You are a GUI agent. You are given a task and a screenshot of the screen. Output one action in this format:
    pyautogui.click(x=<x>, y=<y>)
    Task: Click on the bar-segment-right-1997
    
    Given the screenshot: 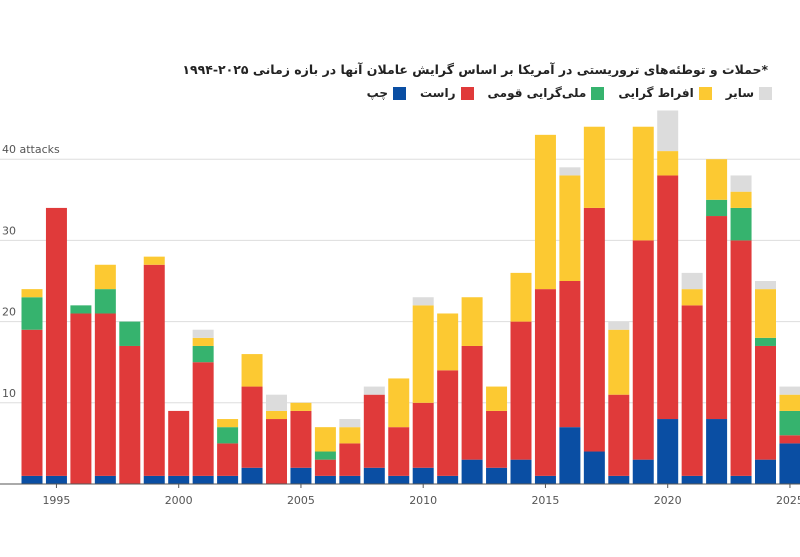 What is the action you would take?
    pyautogui.click(x=105, y=394)
    